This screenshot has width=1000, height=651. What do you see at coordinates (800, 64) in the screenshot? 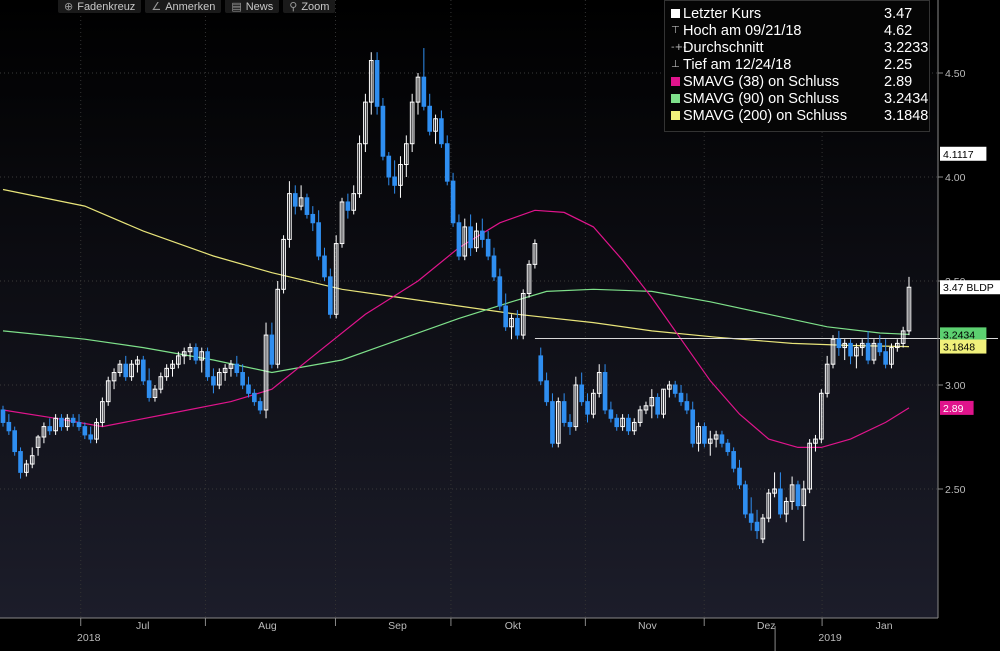
I see `legend-row: ⊥ Tief am 12/24/18 2.25` at bounding box center [800, 64].